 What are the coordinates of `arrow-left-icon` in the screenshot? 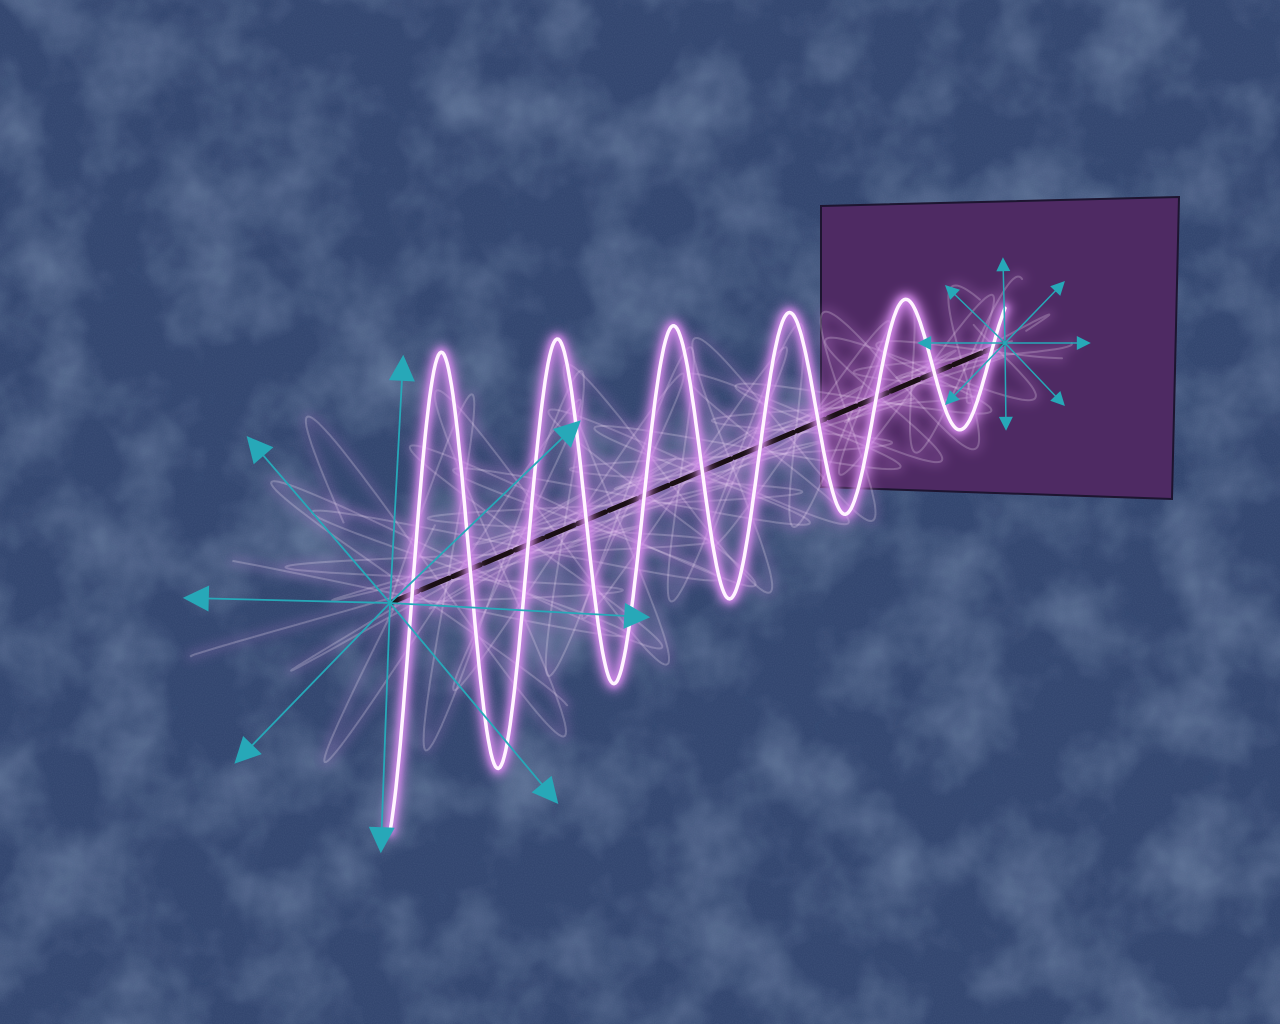 It's located at (286, 598).